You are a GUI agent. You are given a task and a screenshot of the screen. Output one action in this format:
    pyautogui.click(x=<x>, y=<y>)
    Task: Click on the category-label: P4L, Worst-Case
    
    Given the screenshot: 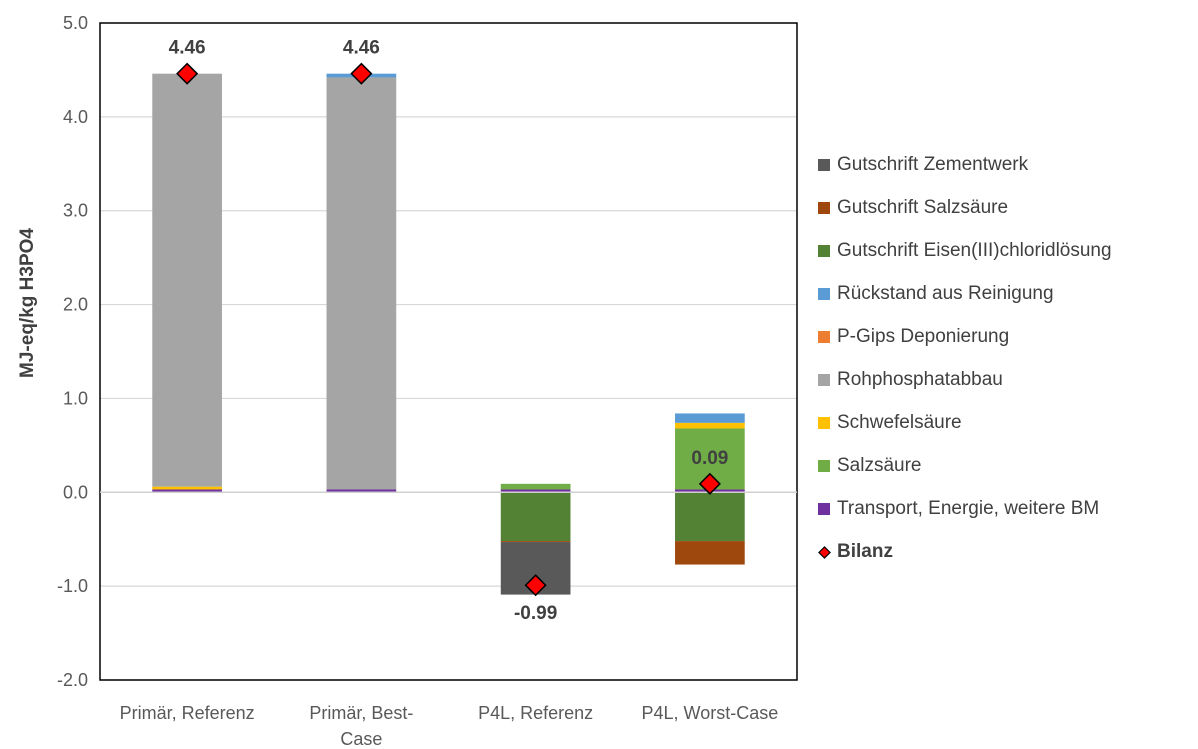 What is the action you would take?
    pyautogui.click(x=710, y=713)
    